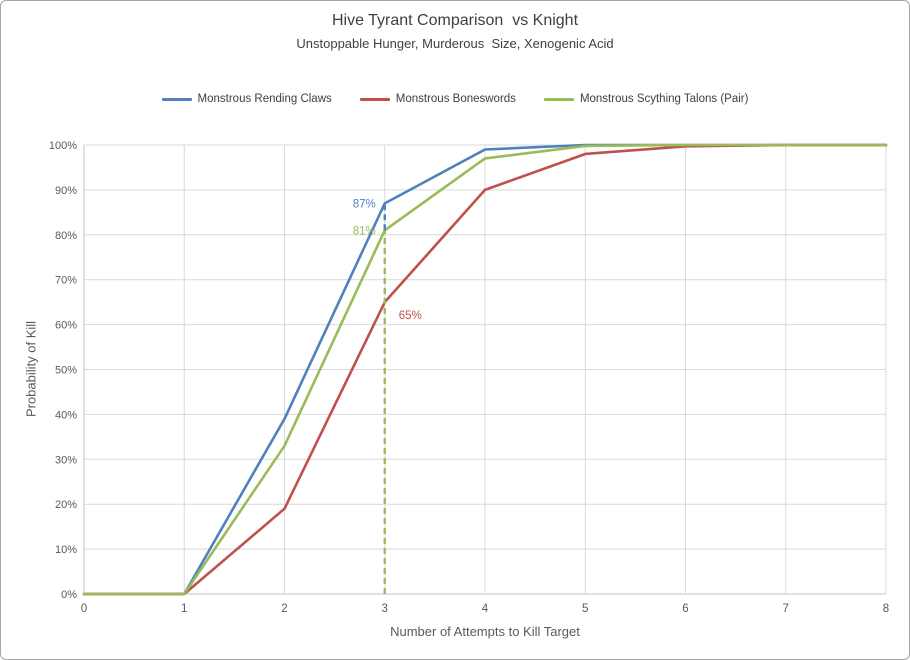 The image size is (910, 660). What do you see at coordinates (786, 609) in the screenshot?
I see `x-tick-label: 7` at bounding box center [786, 609].